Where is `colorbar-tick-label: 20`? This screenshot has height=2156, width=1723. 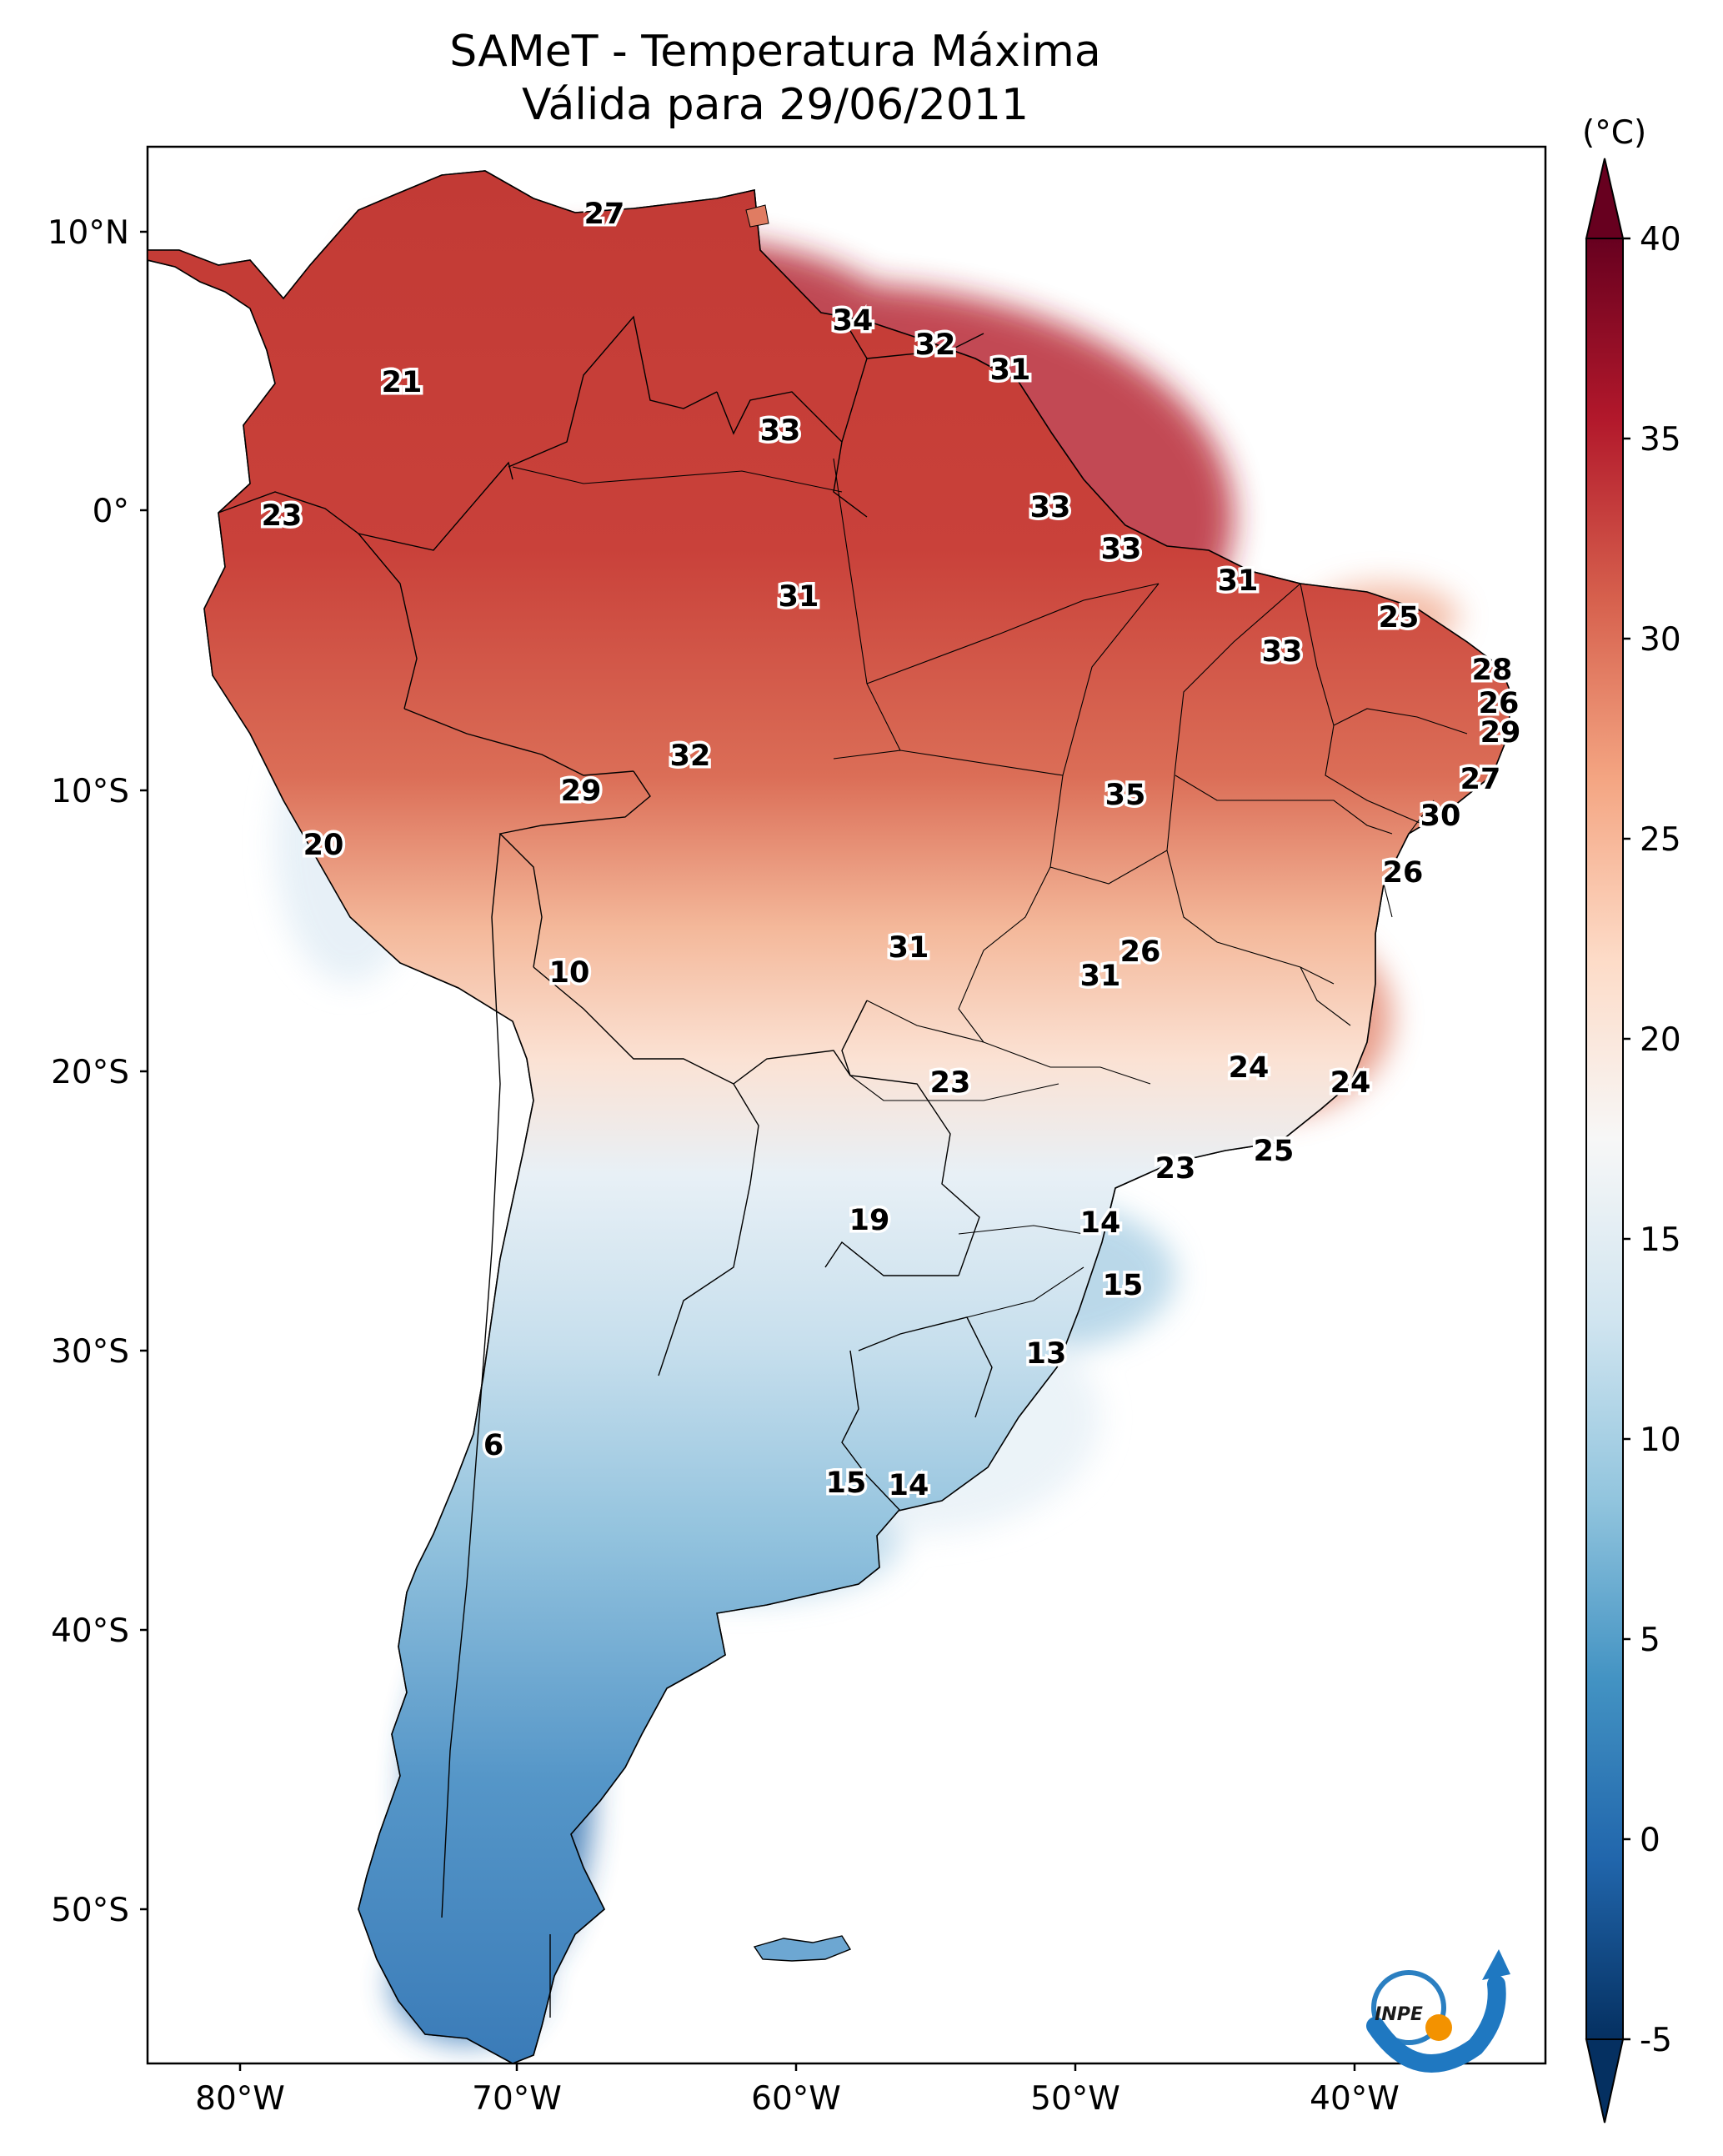
colorbar-tick-label: 20 is located at coordinates (1661, 1040).